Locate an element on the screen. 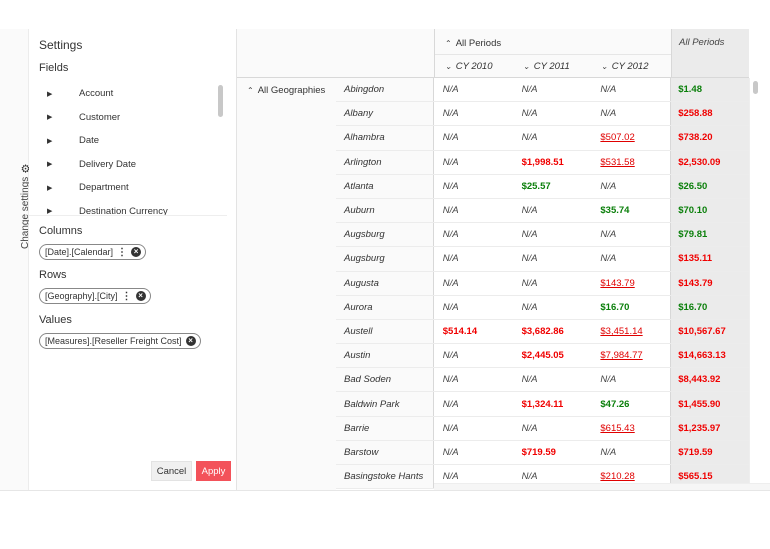  fields-title: Fields is located at coordinates (54, 68).